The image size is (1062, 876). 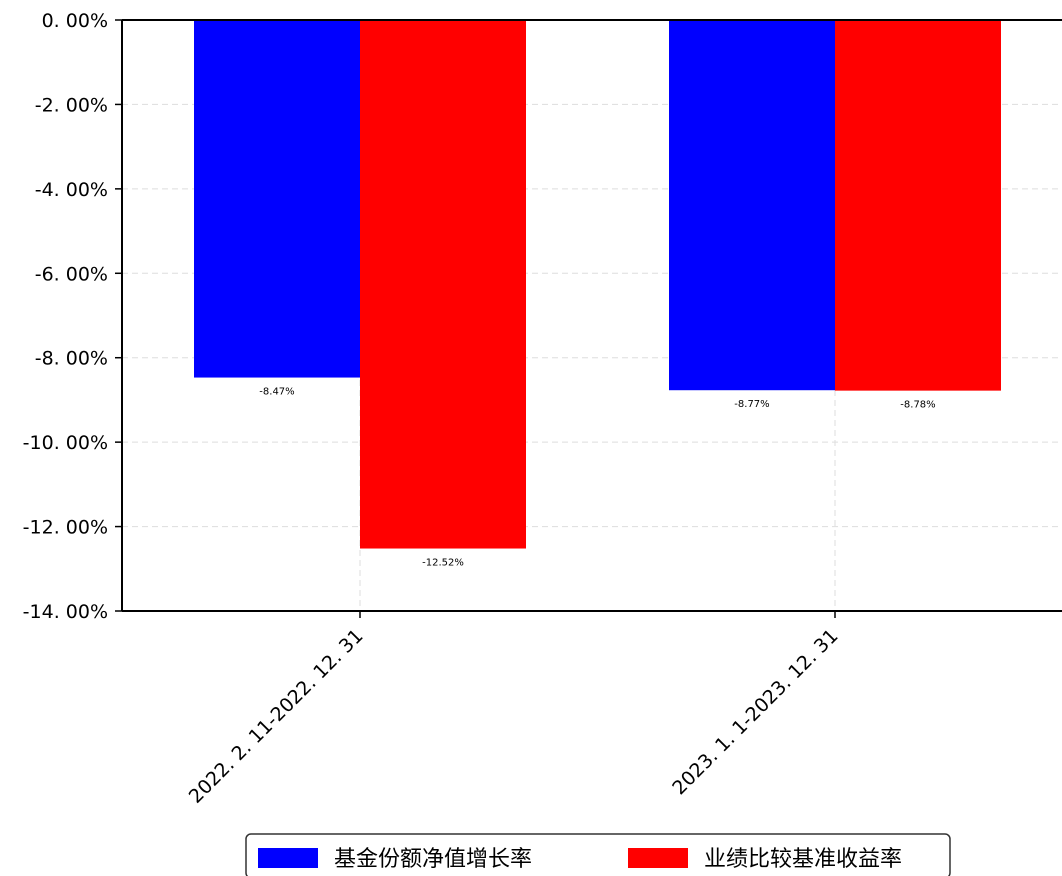 I want to click on legend-swatch-benchmark, so click(x=658, y=858).